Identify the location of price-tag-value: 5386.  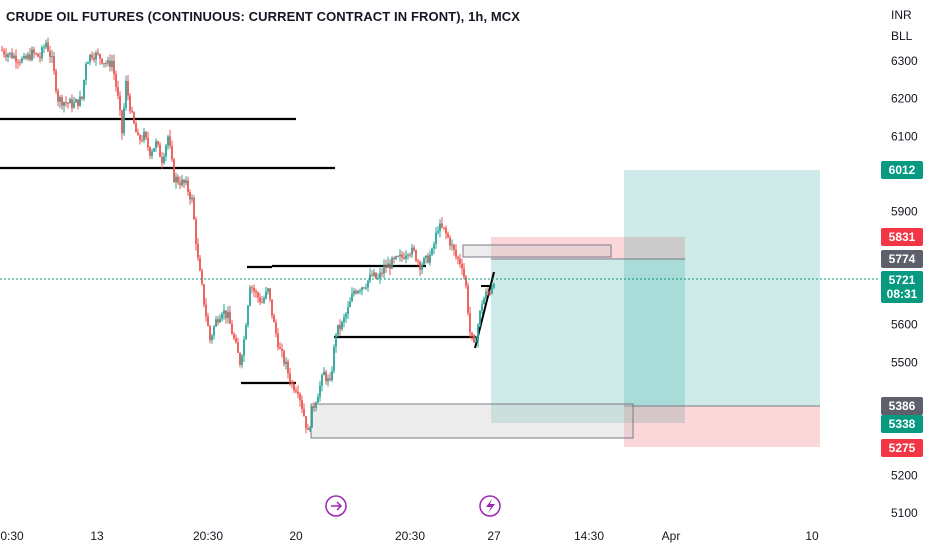
(902, 406).